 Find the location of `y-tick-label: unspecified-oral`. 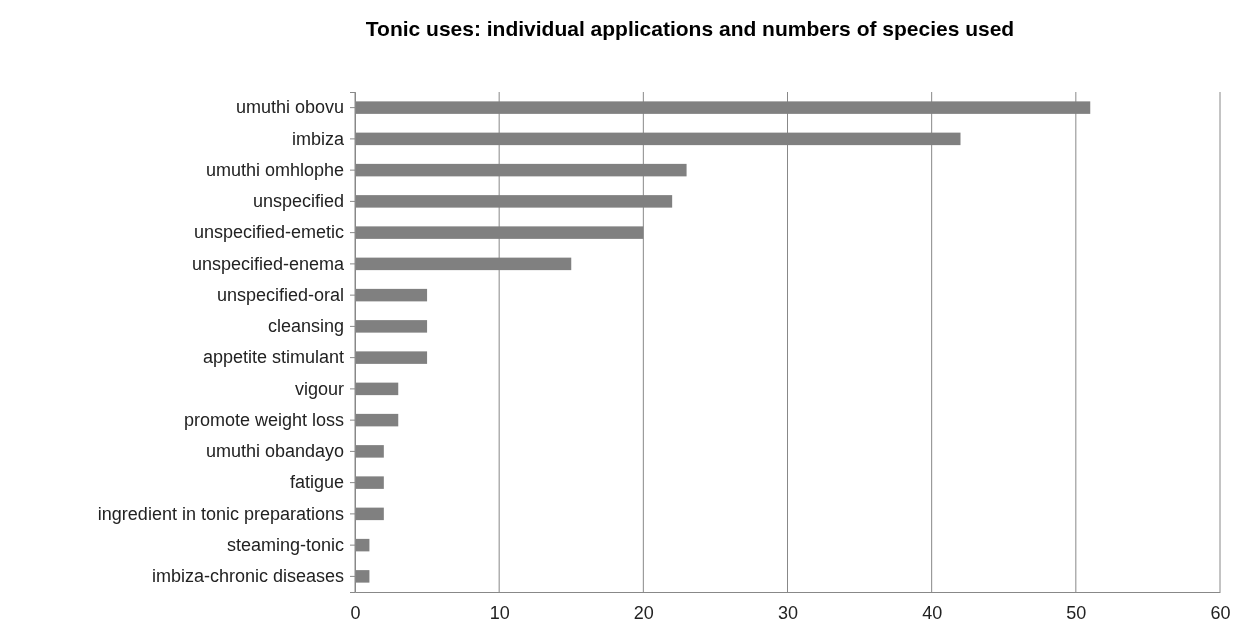

y-tick-label: unspecified-oral is located at coordinates (280, 294).